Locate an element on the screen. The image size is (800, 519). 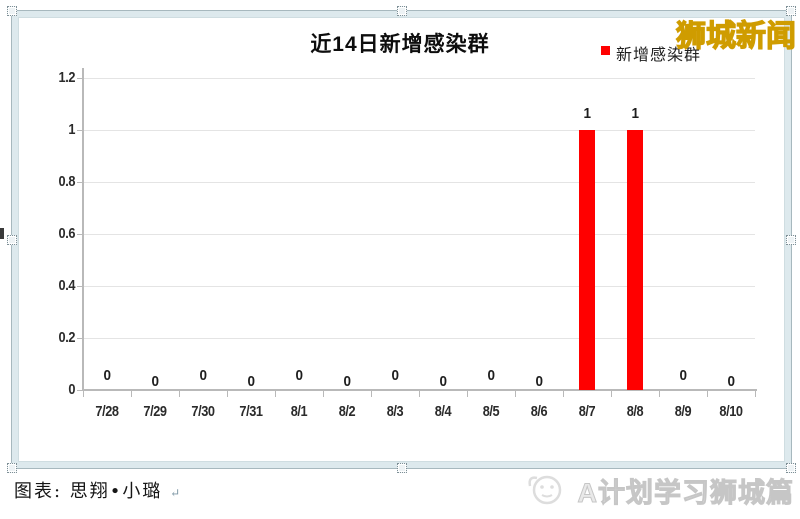
y-tick-label: 0 is located at coordinates (71, 389).